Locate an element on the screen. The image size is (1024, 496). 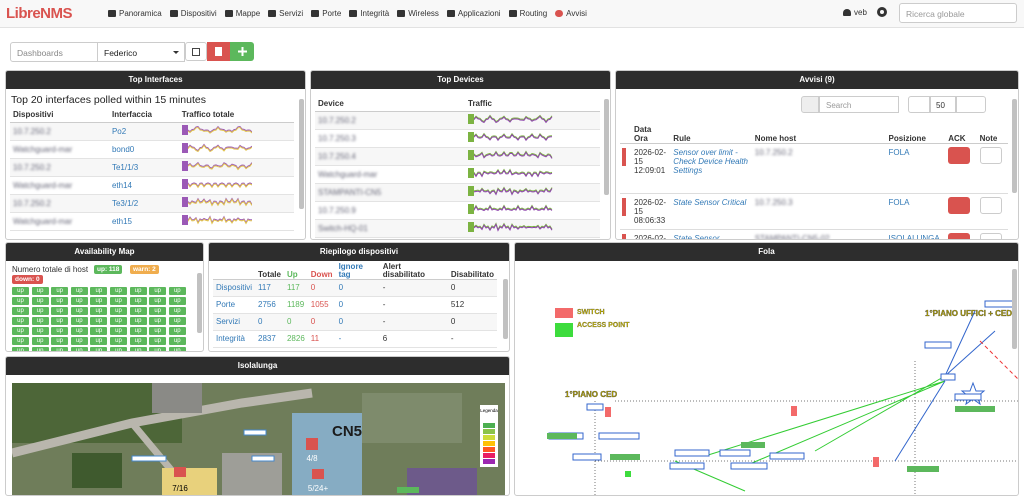
summary-value: - is located at coordinates (358, 338).